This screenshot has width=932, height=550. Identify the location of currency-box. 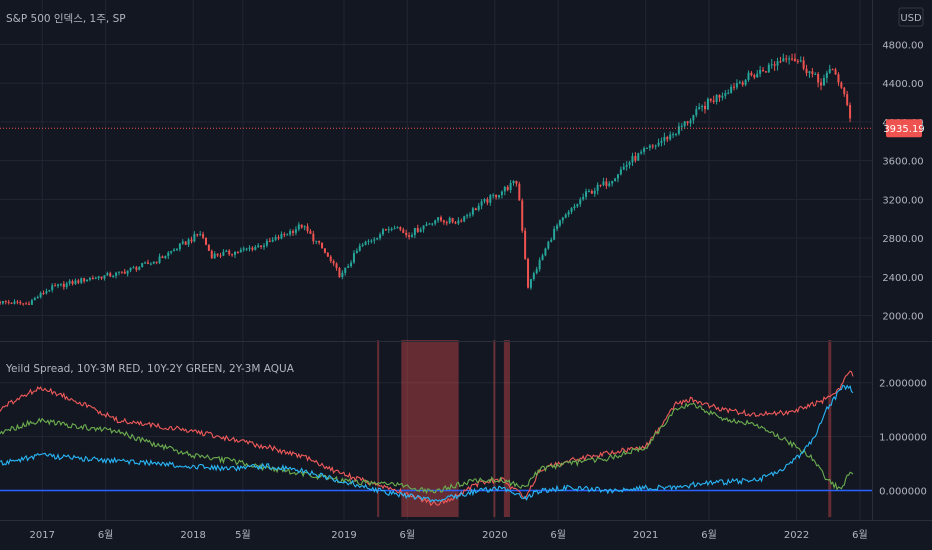
(911, 17).